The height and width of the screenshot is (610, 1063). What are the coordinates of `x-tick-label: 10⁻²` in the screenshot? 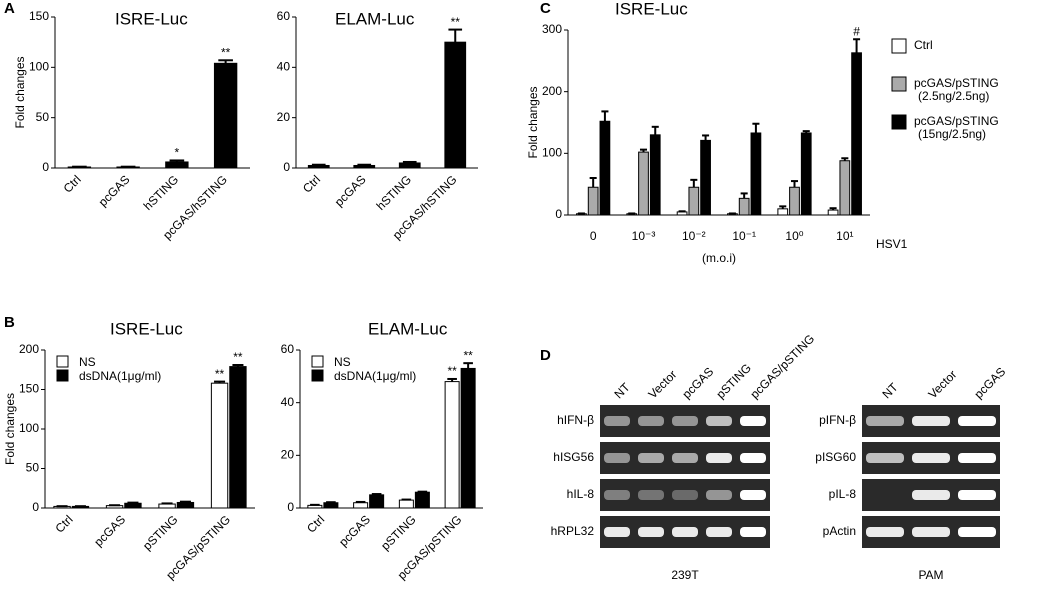 It's located at (694, 236).